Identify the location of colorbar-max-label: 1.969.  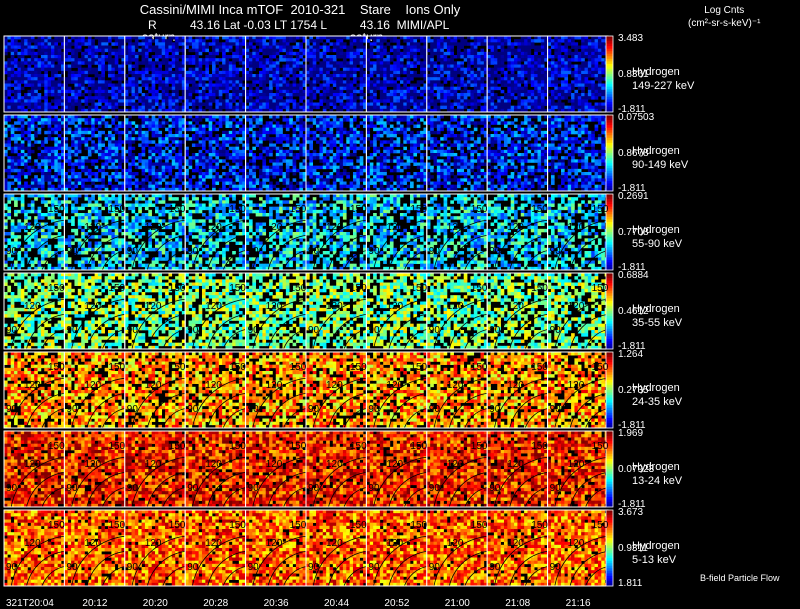
(630, 433).